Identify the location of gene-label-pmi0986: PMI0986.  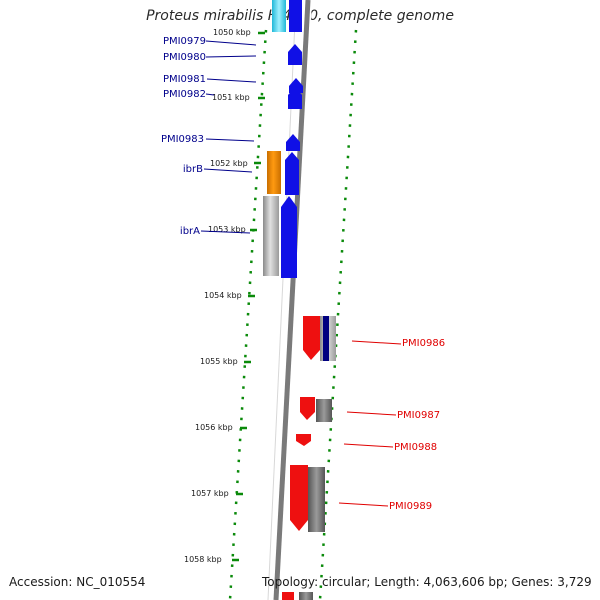
(423, 343).